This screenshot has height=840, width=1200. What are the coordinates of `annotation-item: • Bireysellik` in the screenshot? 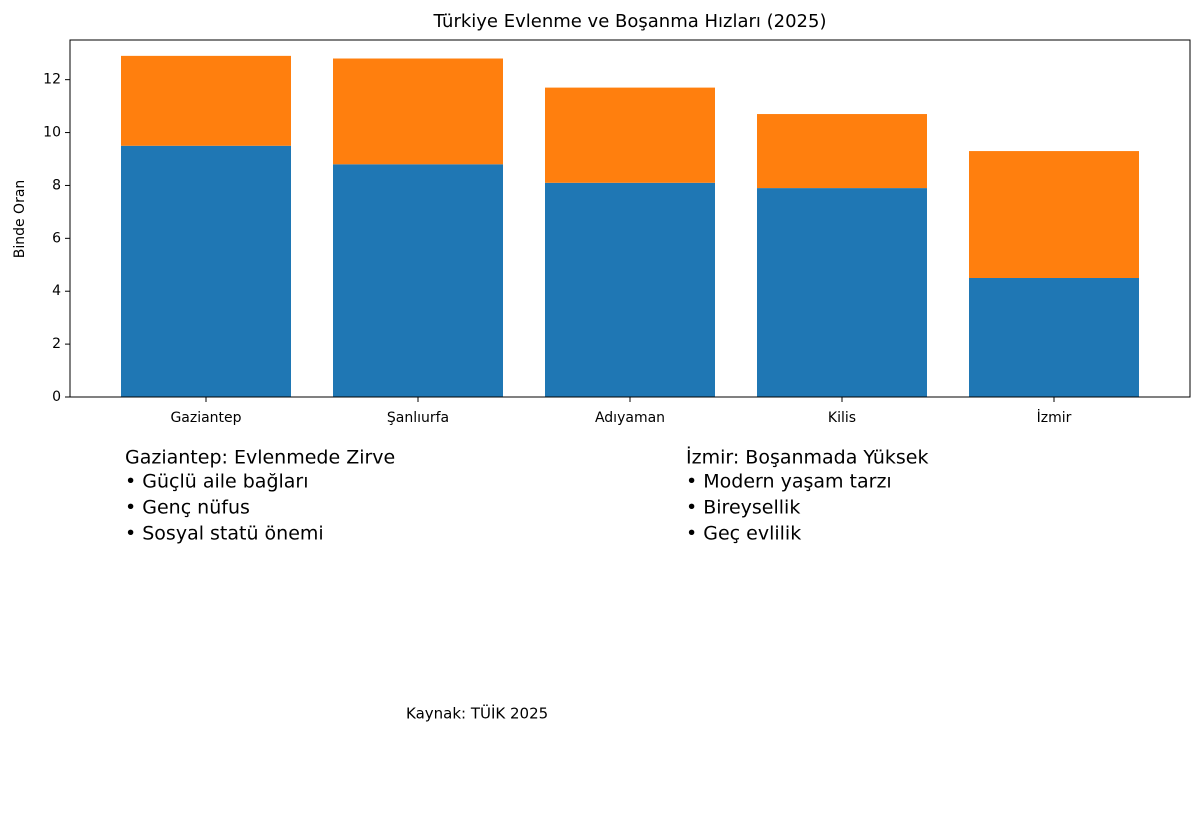 It's located at (743, 508).